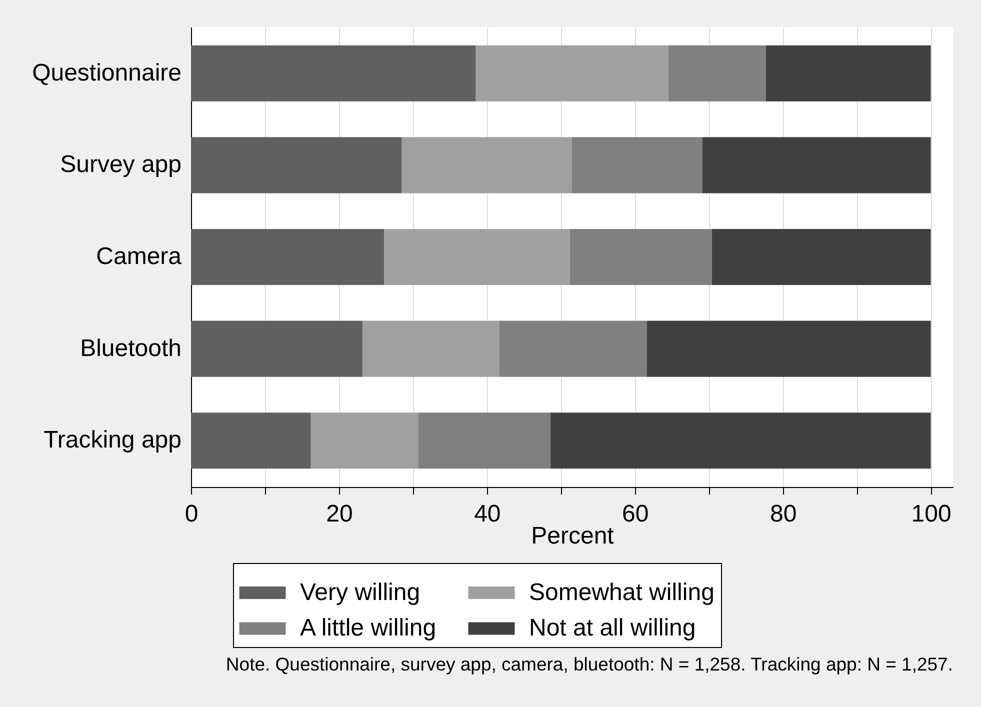 The image size is (981, 707). Describe the element at coordinates (783, 514) in the screenshot. I see `x-tick-label: 80` at that location.